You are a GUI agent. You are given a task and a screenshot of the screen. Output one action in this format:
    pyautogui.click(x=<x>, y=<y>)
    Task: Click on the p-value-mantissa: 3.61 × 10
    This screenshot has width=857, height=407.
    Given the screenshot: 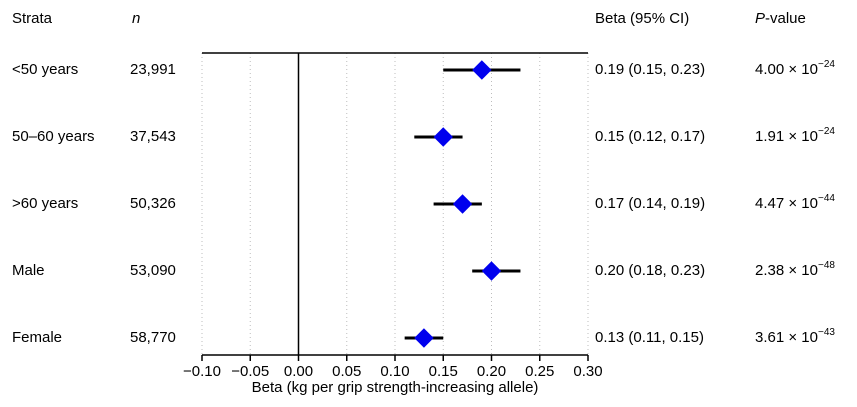 What is the action you would take?
    pyautogui.click(x=786, y=337)
    